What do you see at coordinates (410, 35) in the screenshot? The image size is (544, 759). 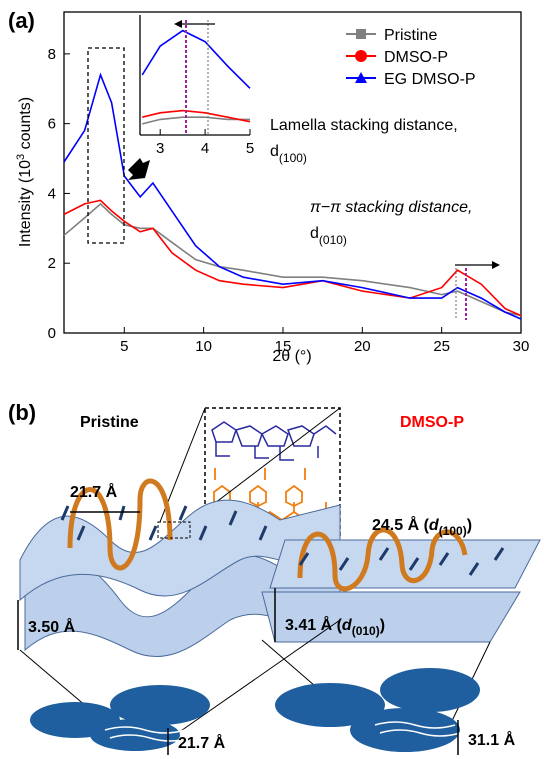 I see `legend-label: Pristine` at bounding box center [410, 35].